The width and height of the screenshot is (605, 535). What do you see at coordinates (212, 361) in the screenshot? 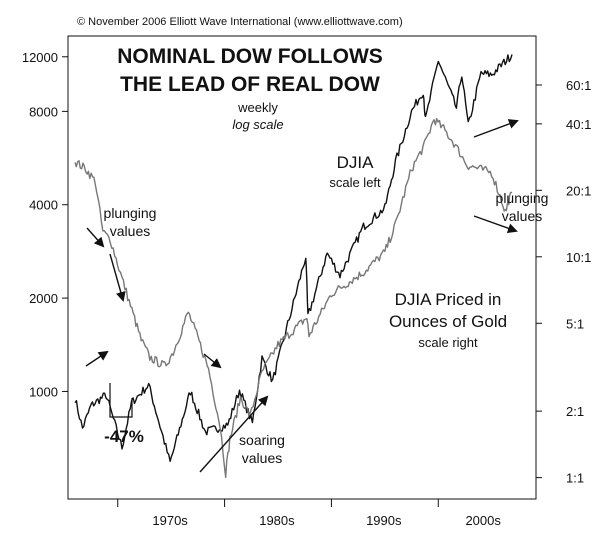
I see `arrow-rise-1980` at bounding box center [212, 361].